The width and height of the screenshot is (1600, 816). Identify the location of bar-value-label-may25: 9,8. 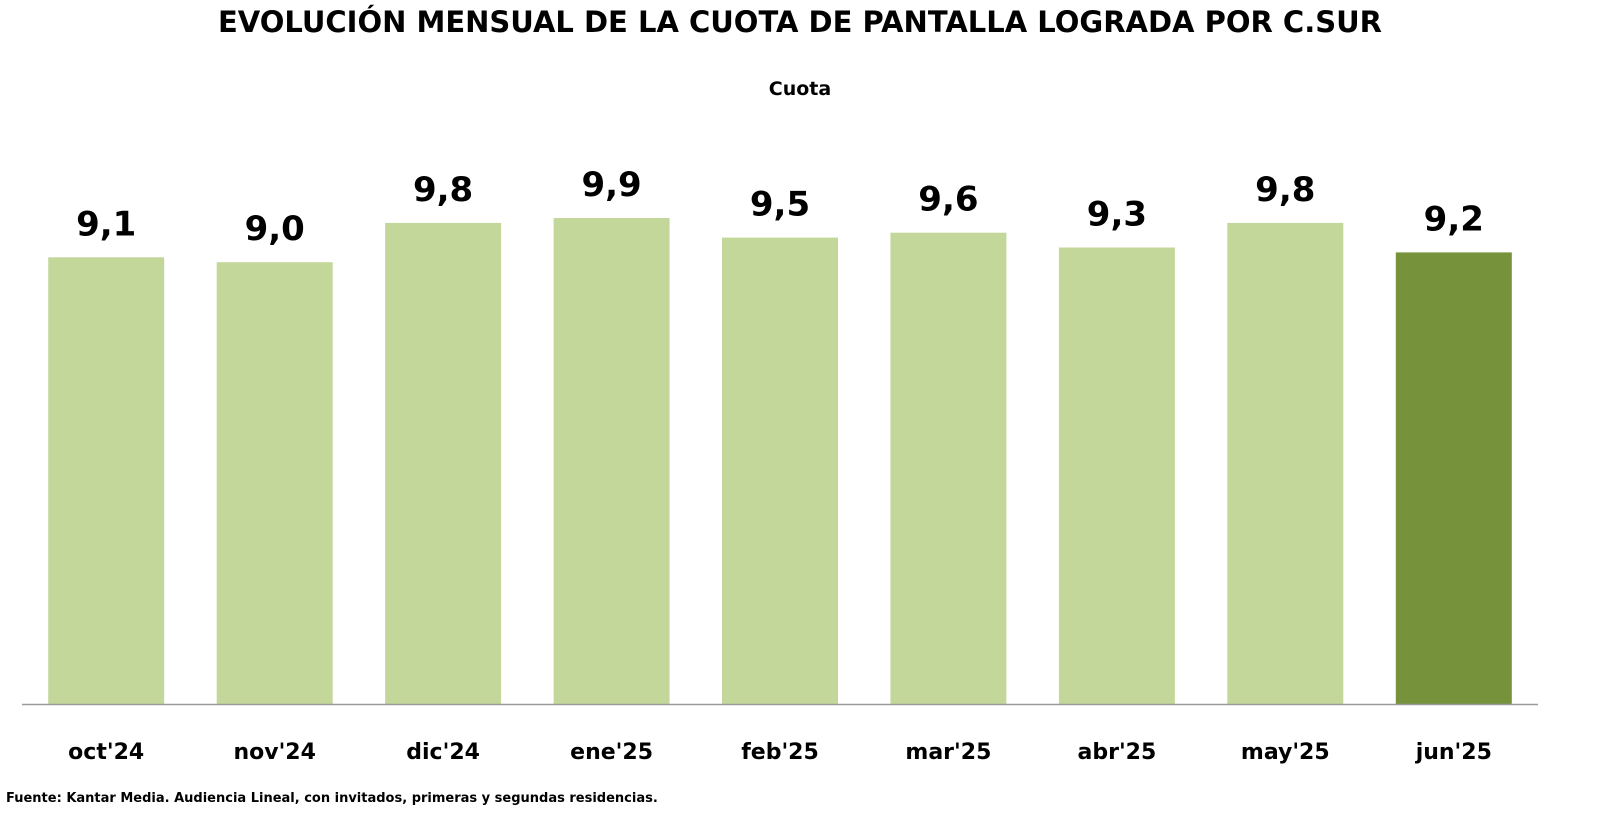
(1285, 190).